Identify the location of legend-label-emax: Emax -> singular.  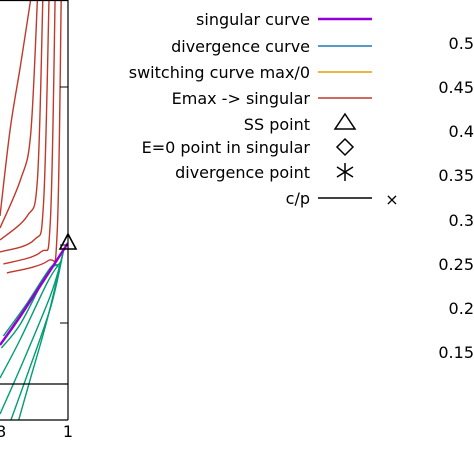
(241, 98).